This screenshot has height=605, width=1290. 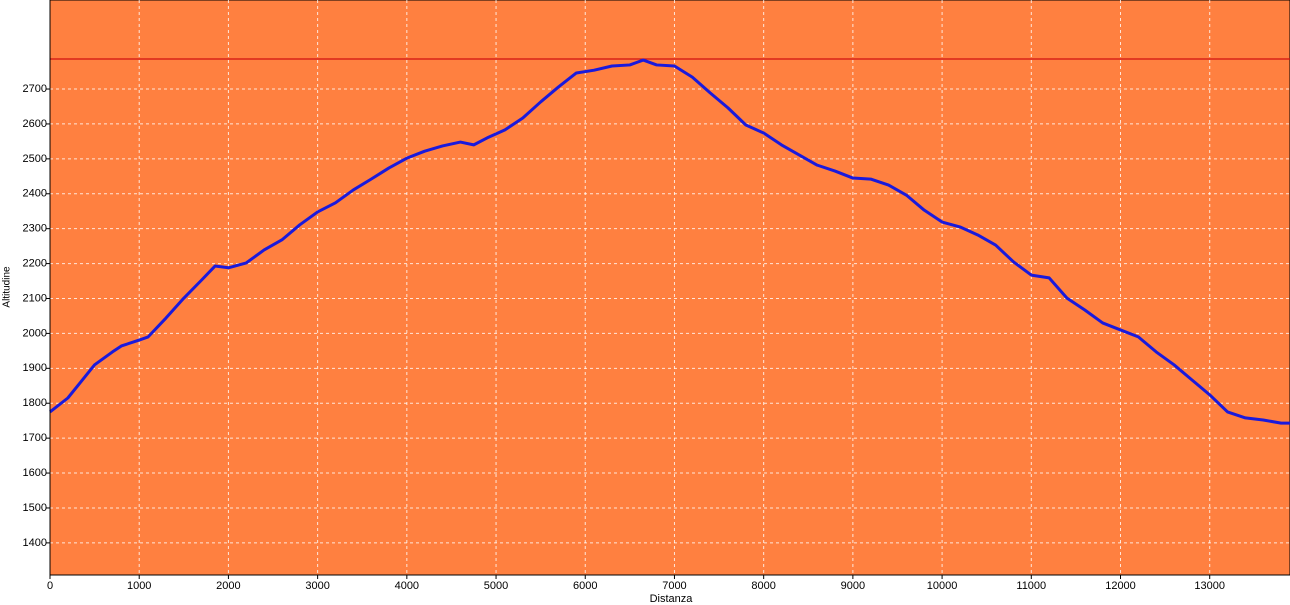 What do you see at coordinates (35, 263) in the screenshot?
I see `y-tick-label: 2200` at bounding box center [35, 263].